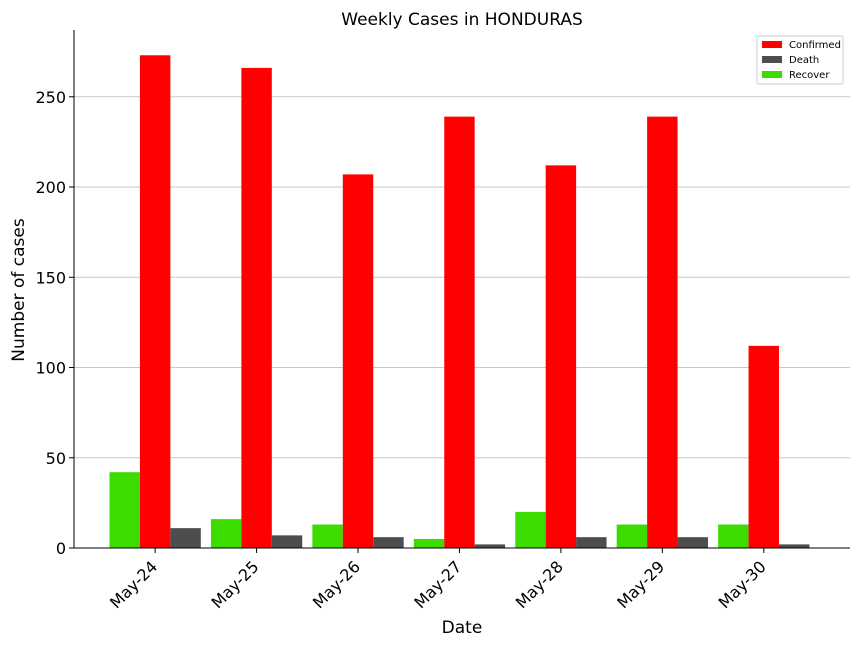 The width and height of the screenshot is (864, 648). I want to click on x-tick-label: May-29, so click(640, 584).